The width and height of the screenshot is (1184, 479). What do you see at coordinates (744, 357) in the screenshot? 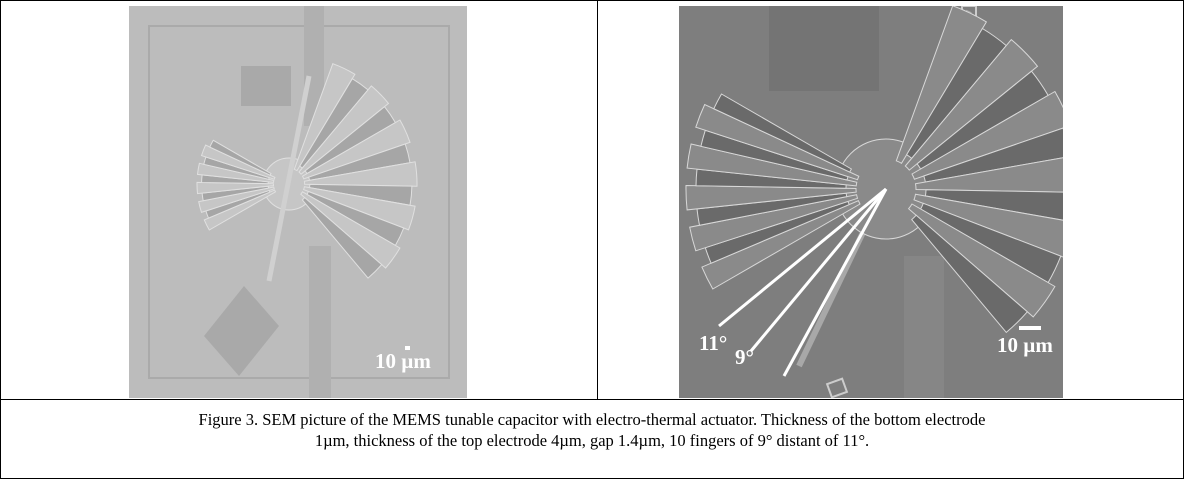
I see `angle-label: 9°` at bounding box center [744, 357].